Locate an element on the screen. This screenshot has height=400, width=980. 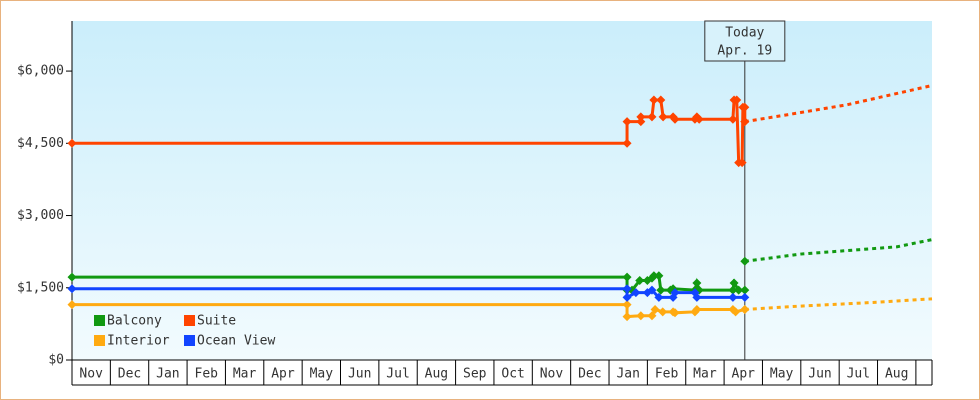
y-tick-label: $0 is located at coordinates (56, 360).